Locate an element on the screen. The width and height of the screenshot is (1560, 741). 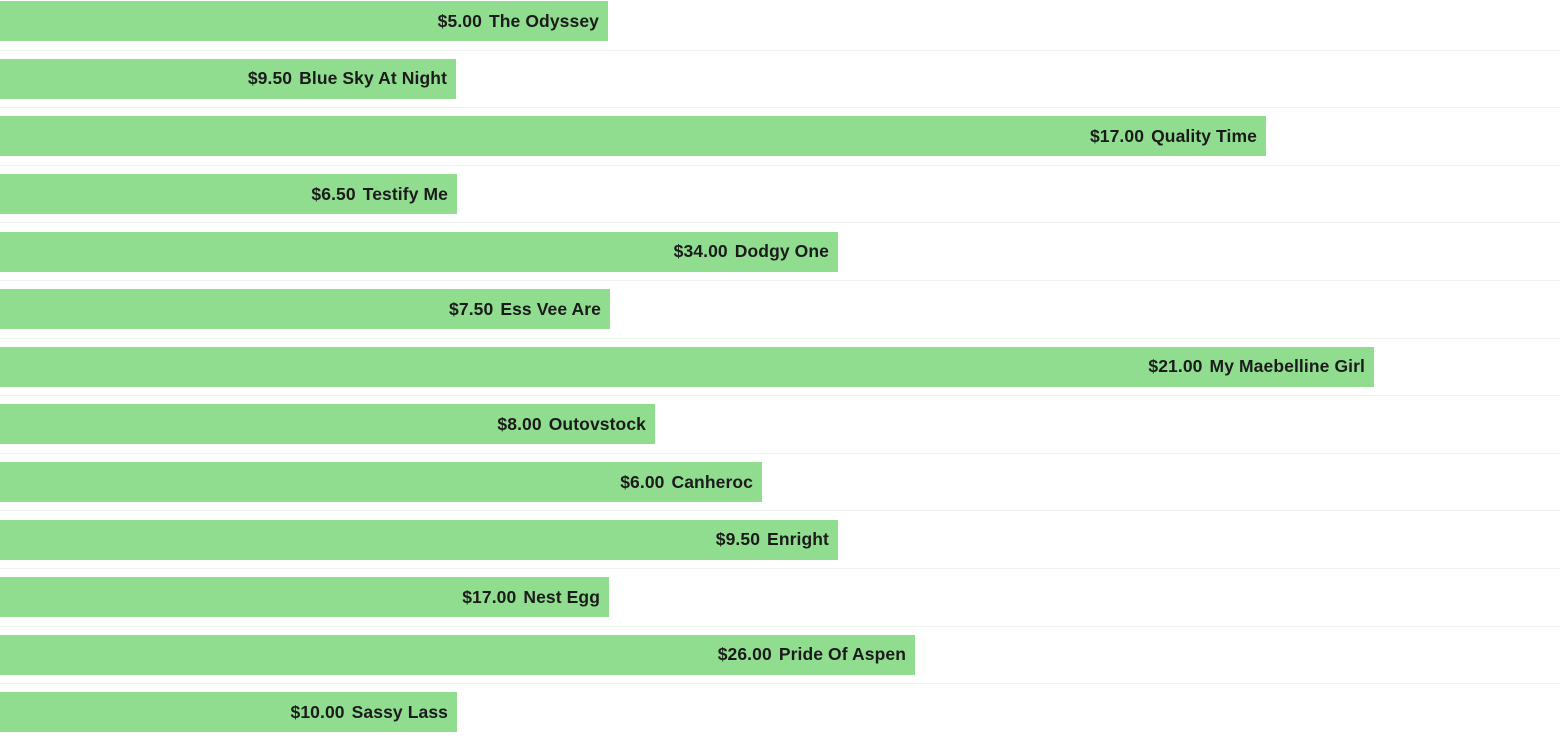
horse-name-label: Blue Sky At Night is located at coordinates (373, 78).